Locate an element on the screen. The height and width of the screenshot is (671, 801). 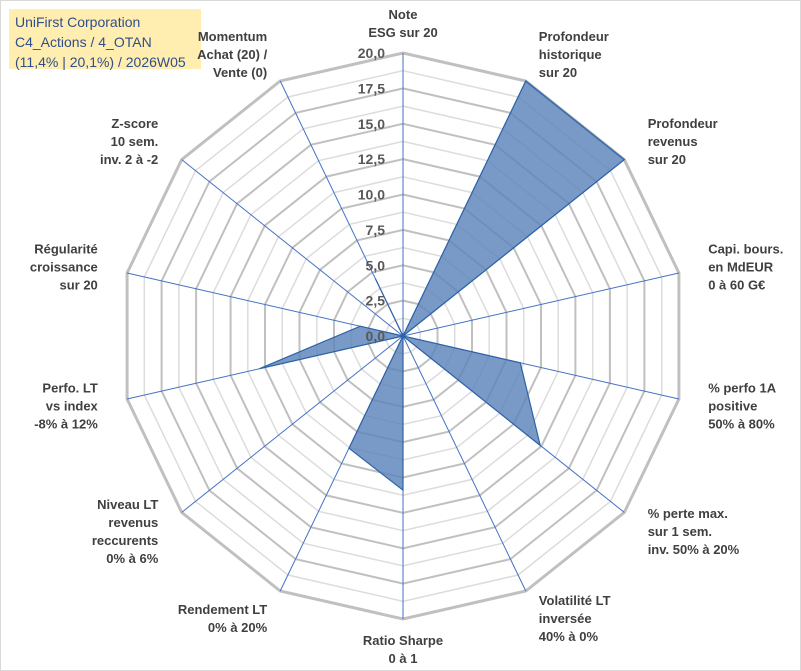
tick-label: 0,0 is located at coordinates (376, 336).